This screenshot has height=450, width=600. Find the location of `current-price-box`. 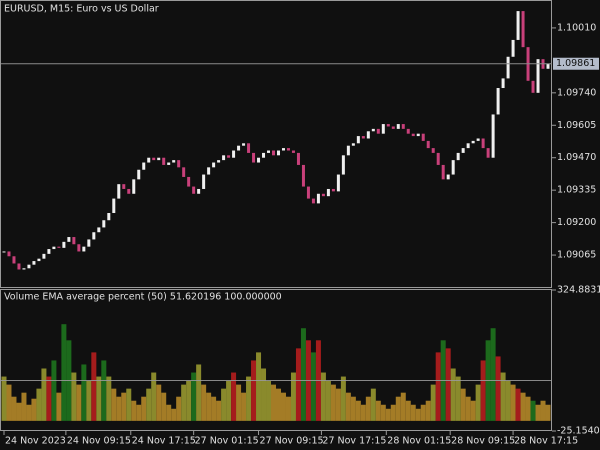

current-price-box is located at coordinates (576, 63).